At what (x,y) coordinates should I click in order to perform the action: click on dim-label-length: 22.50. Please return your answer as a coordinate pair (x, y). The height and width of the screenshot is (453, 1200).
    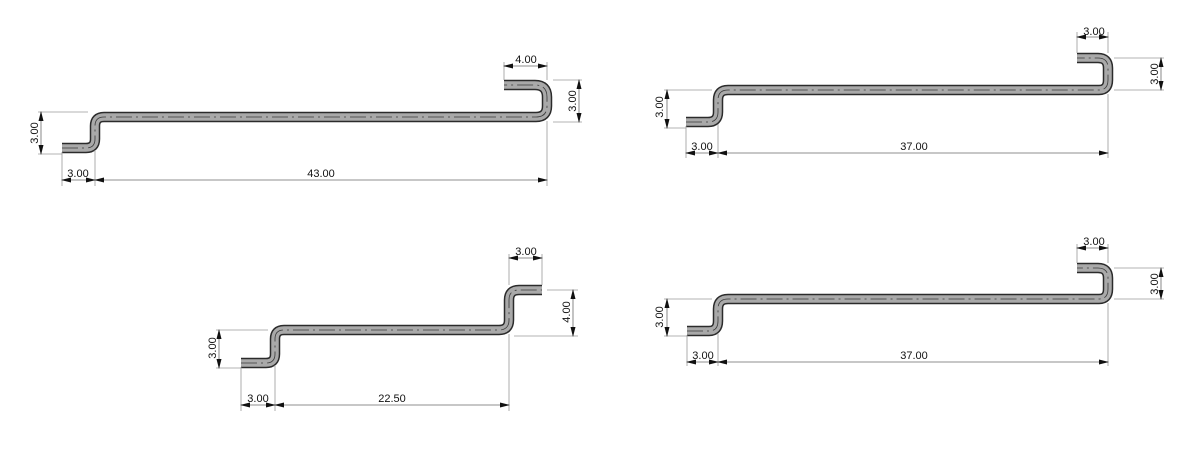
    Looking at the image, I should click on (392, 399).